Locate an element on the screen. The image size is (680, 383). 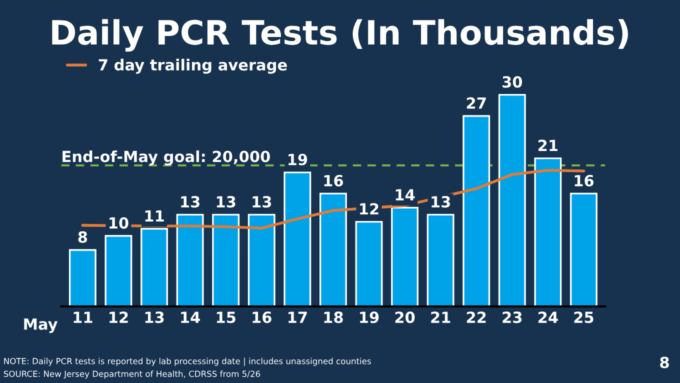
x-tick-label: 25 is located at coordinates (584, 318).